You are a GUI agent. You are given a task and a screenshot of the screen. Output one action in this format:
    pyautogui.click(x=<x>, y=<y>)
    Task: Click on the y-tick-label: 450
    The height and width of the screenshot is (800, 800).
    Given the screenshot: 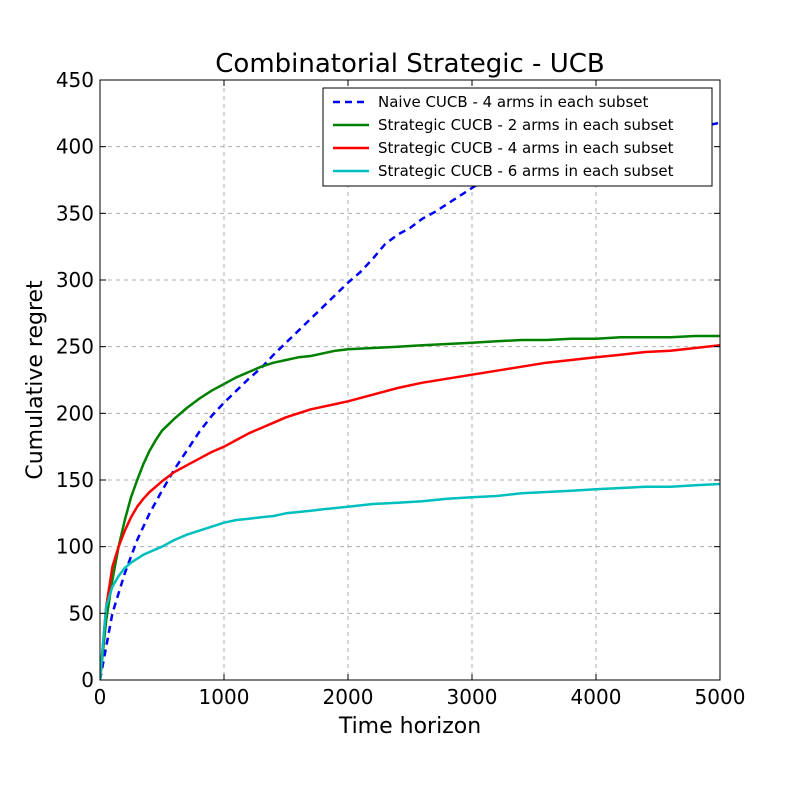 What is the action you would take?
    pyautogui.click(x=75, y=80)
    